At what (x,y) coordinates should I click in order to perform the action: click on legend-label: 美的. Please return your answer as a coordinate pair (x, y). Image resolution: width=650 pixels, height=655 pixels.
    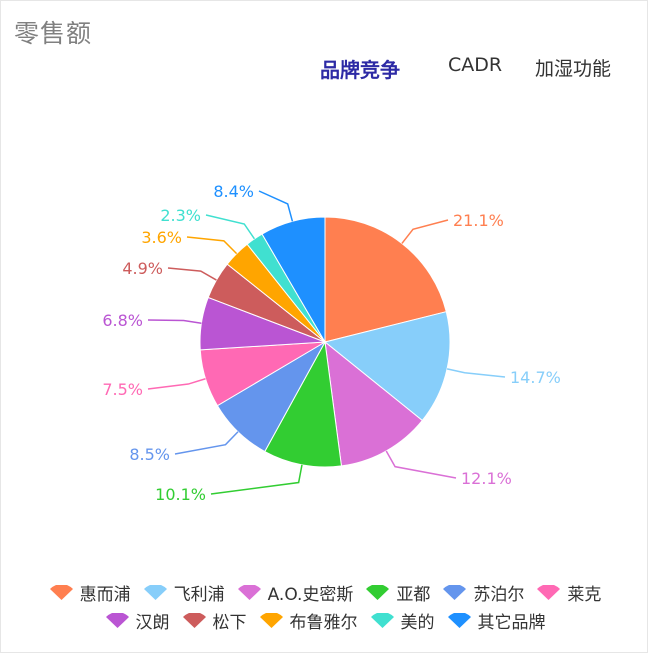
    Looking at the image, I should click on (417, 622).